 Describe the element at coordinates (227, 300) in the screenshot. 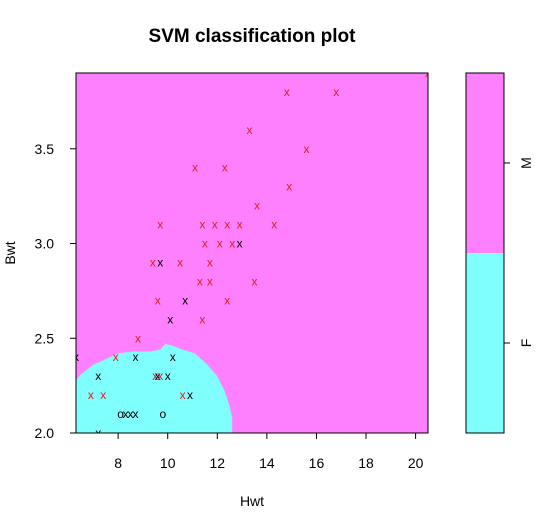

I see `data-point-39: x` at that location.